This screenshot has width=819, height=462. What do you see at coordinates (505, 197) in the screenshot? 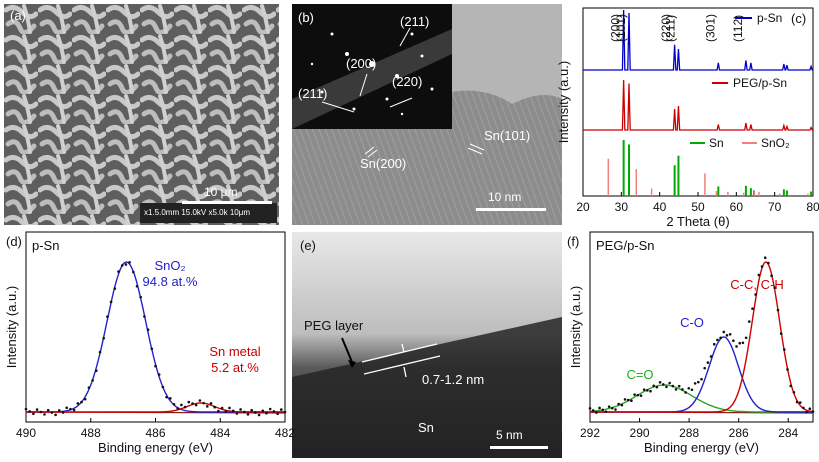
I see `scale-text-b: 10 nm` at bounding box center [505, 197].